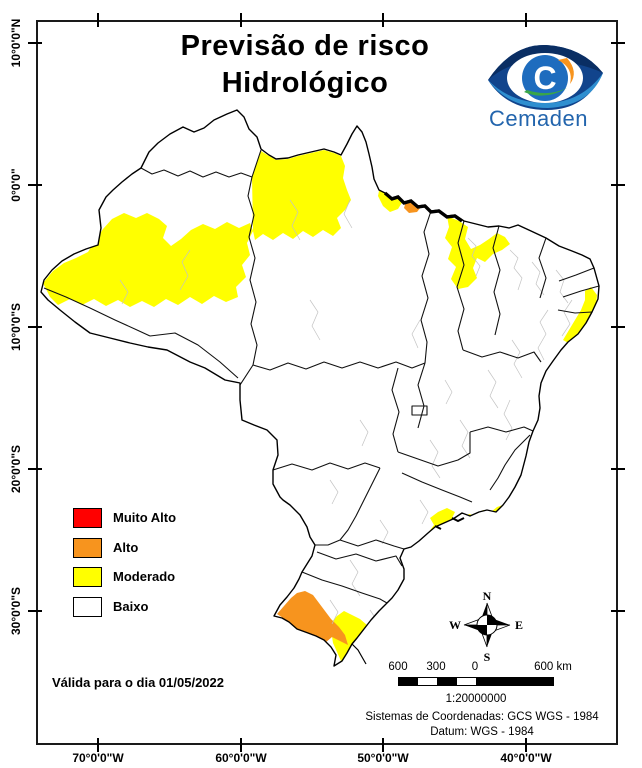 The height and width of the screenshot is (768, 642). Describe the element at coordinates (482, 732) in the screenshot. I see `attribution-datum: Datum: WGS - 1984` at that location.